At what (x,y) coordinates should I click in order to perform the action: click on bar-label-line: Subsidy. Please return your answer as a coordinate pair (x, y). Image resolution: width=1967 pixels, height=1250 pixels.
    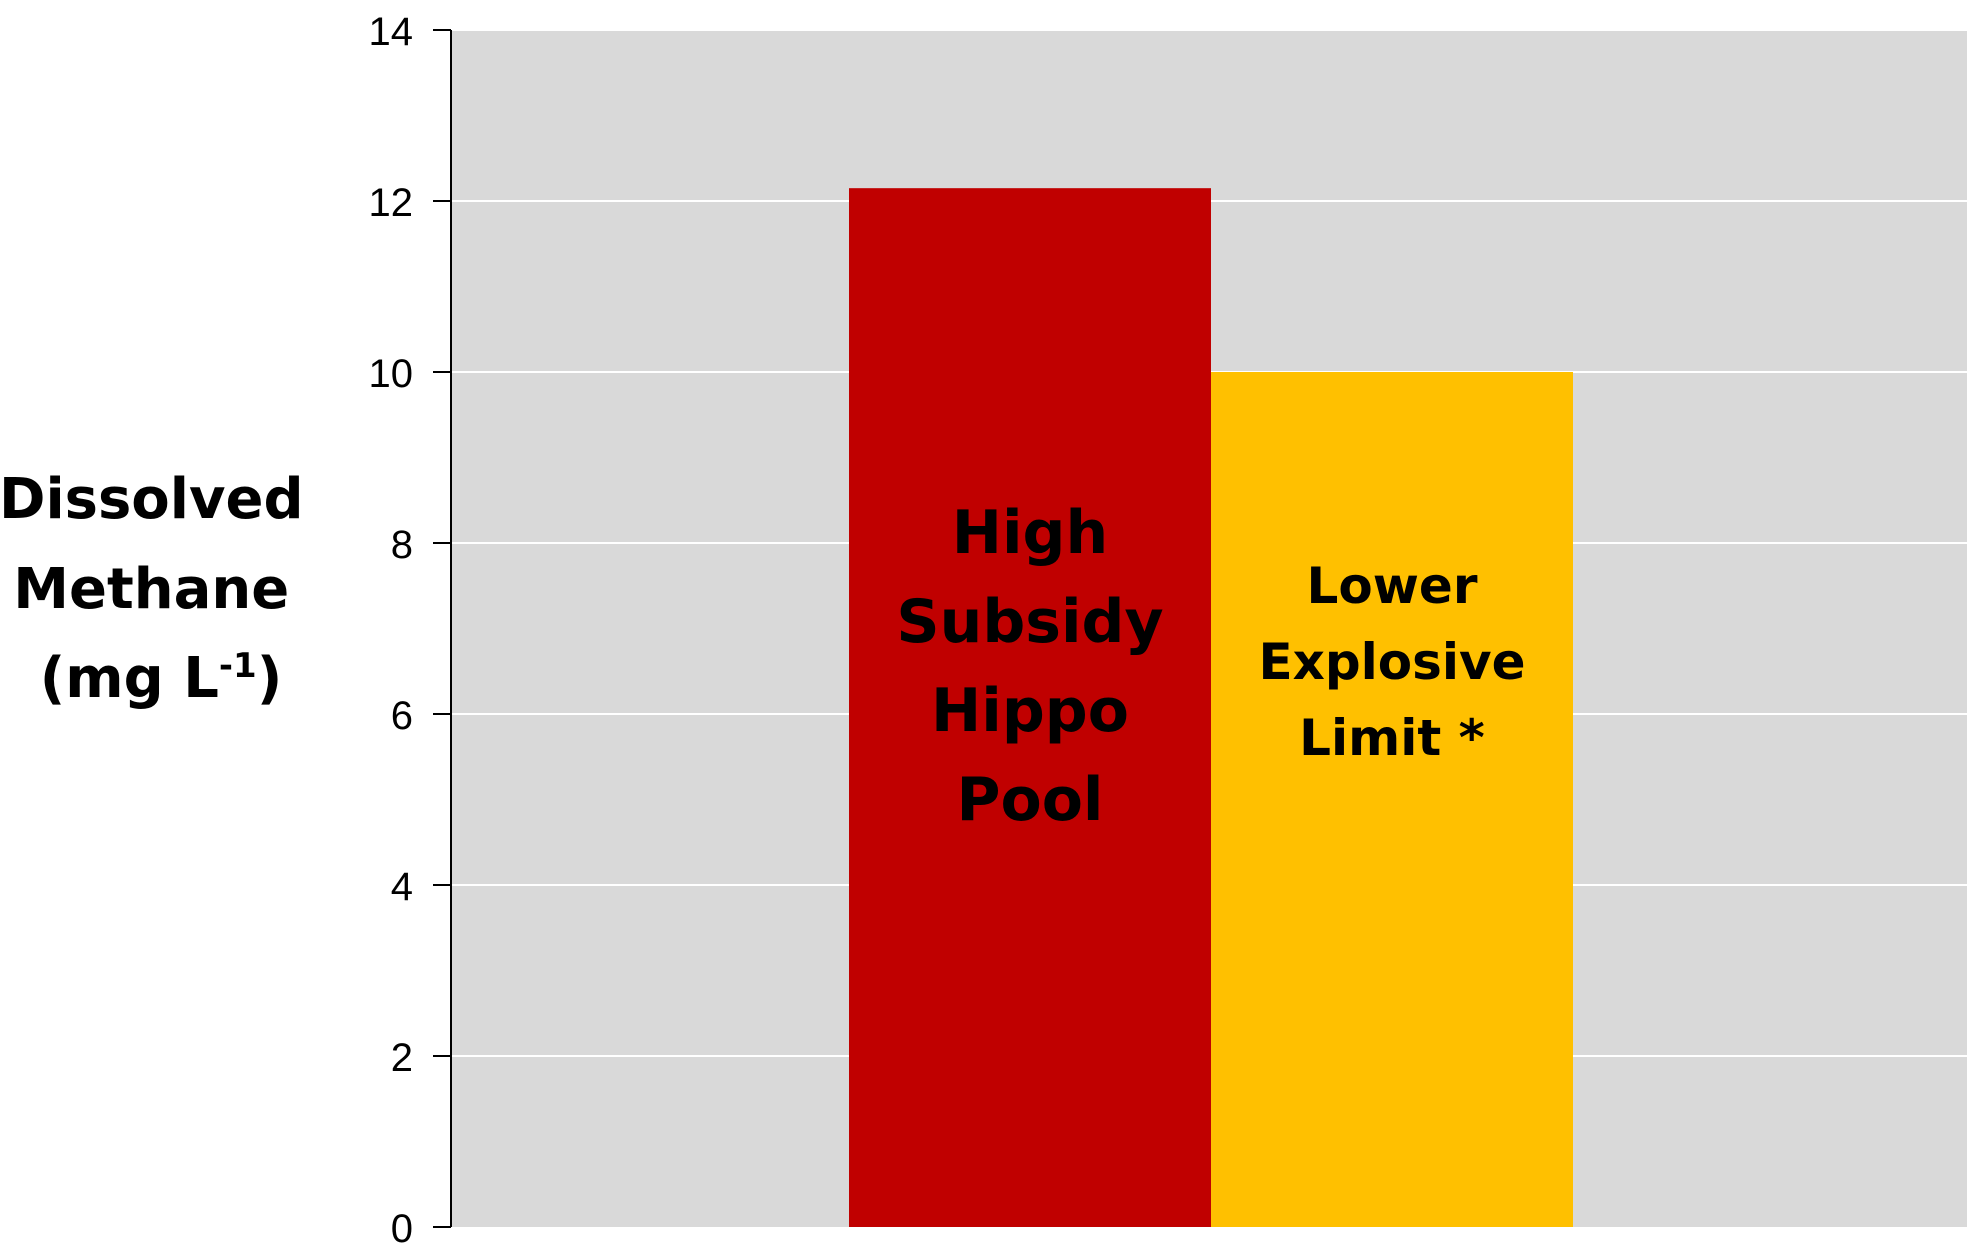
    Looking at the image, I should click on (1029, 622).